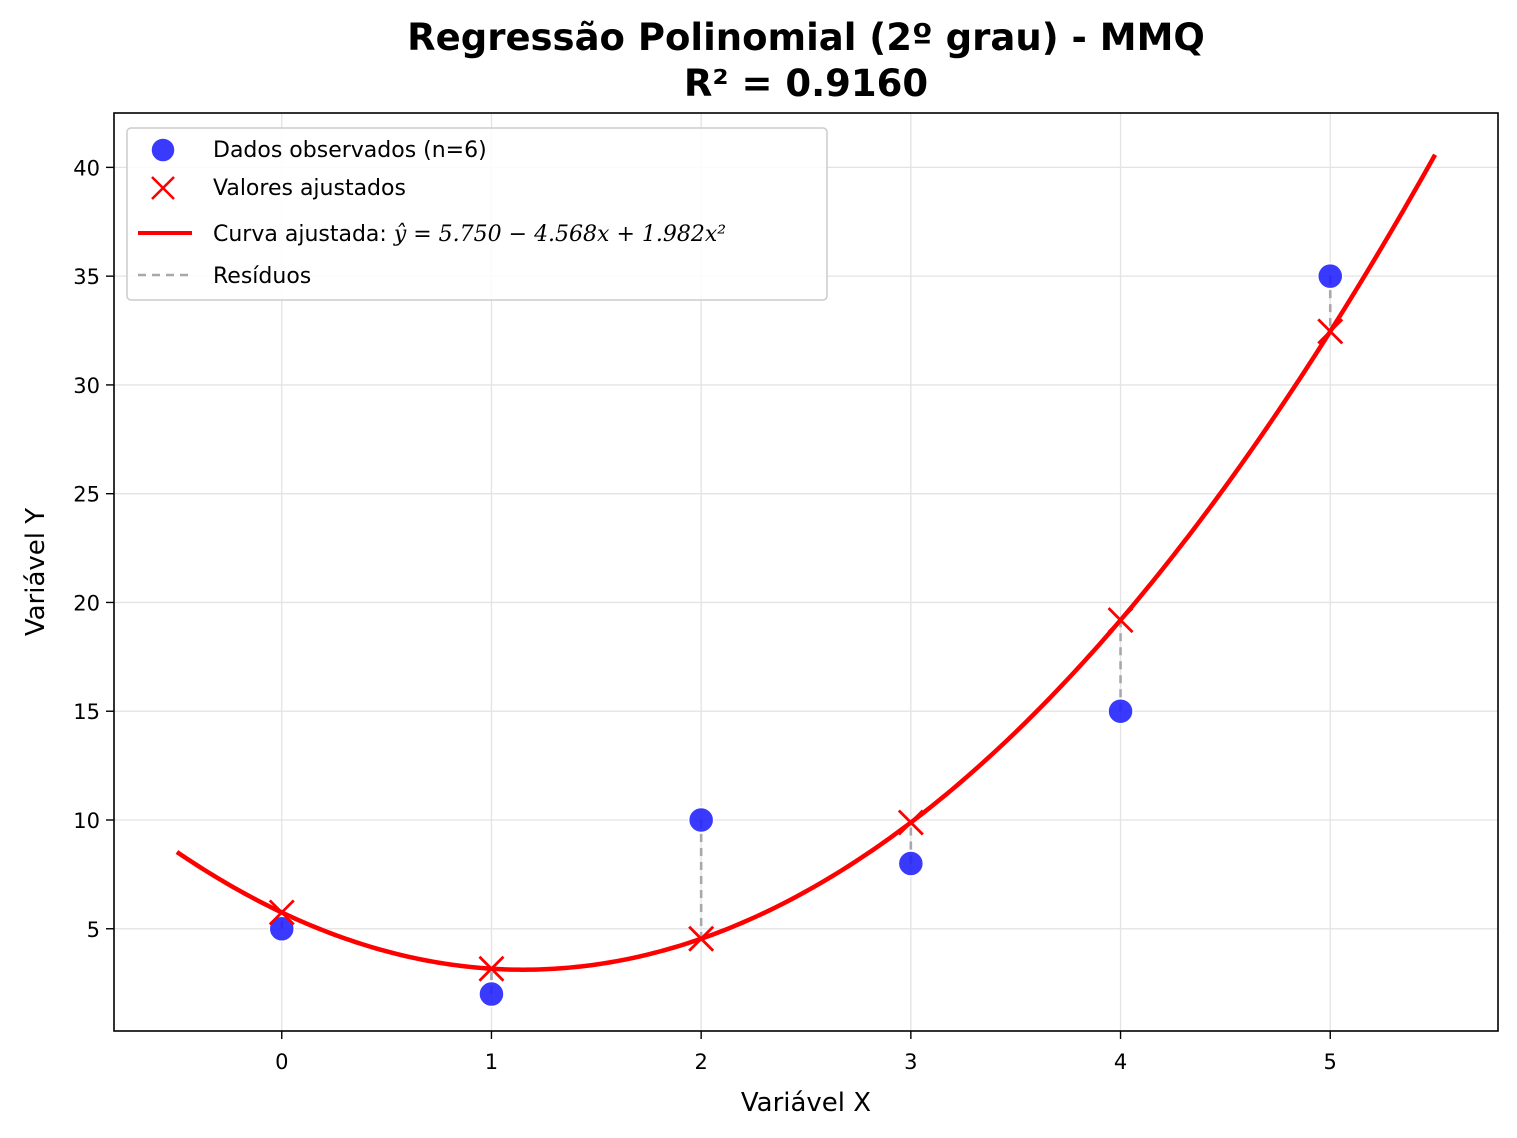 The width and height of the screenshot is (1517, 1138). I want to click on chart-subtitle: R² = 0.9160, so click(806, 83).